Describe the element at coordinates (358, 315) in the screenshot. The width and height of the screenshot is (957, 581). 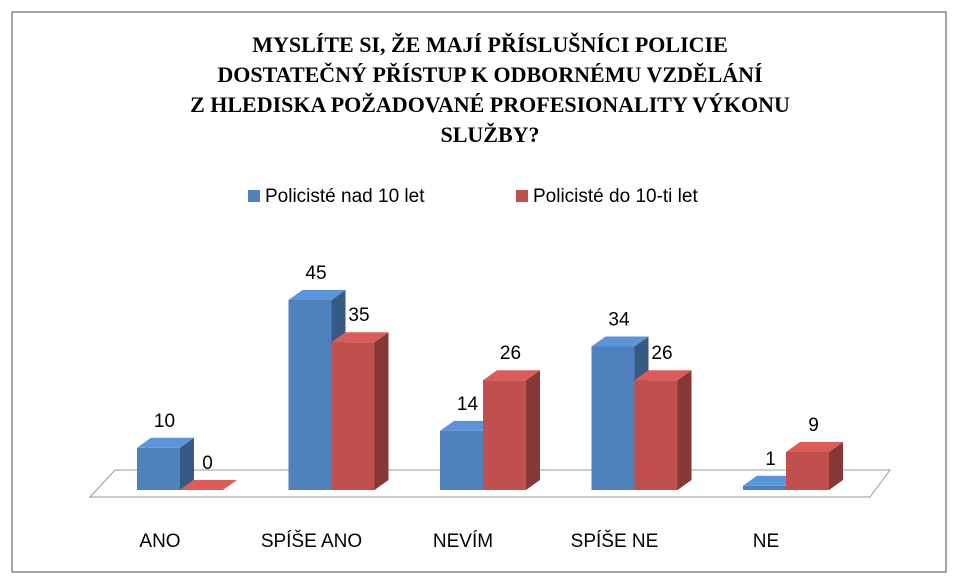
I see `data-label: 35` at that location.